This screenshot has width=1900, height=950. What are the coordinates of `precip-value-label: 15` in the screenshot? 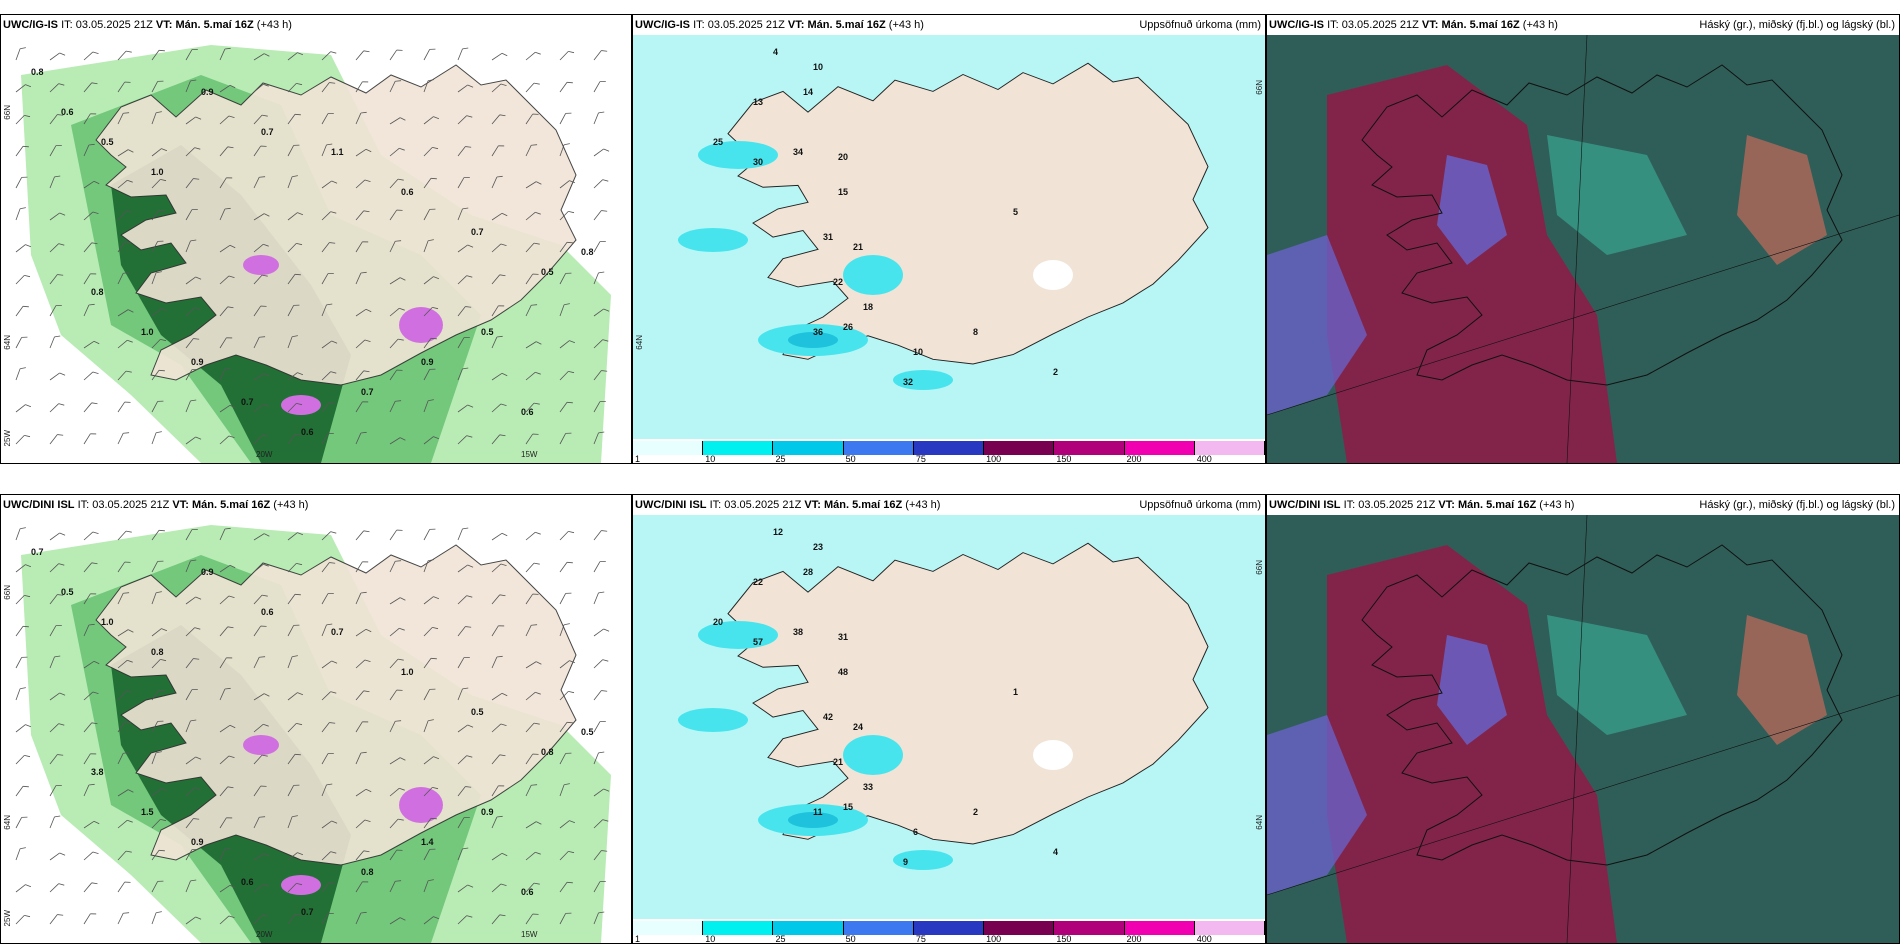 It's located at (848, 807).